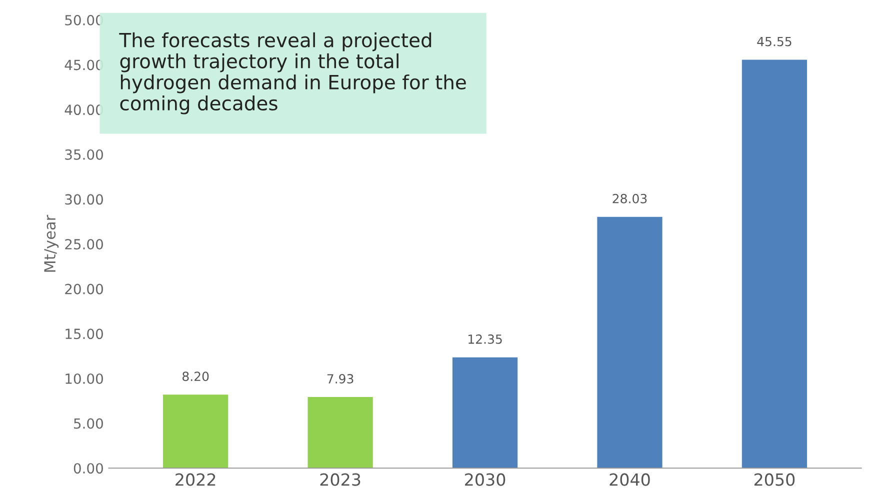  What do you see at coordinates (485, 479) in the screenshot?
I see `x-tick-label: 2030` at bounding box center [485, 479].